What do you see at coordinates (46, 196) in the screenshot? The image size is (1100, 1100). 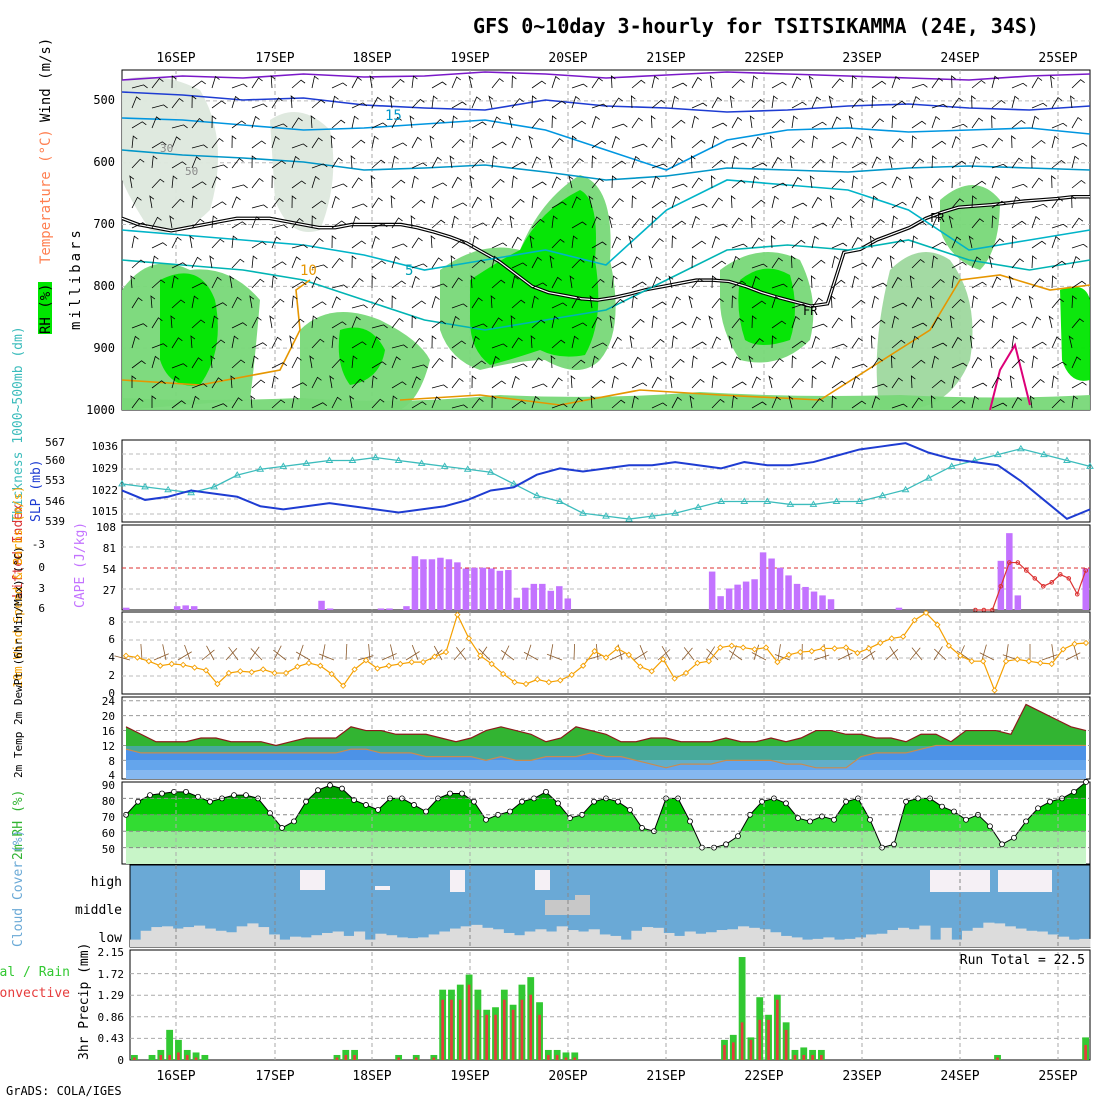 I see `temperature-legend-label: Temperature (°C)` at bounding box center [46, 196].